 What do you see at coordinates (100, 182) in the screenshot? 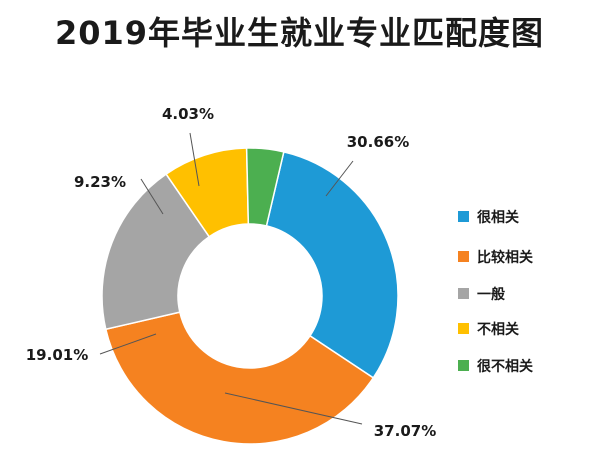
I see `data-label-4: 9.23%` at bounding box center [100, 182].